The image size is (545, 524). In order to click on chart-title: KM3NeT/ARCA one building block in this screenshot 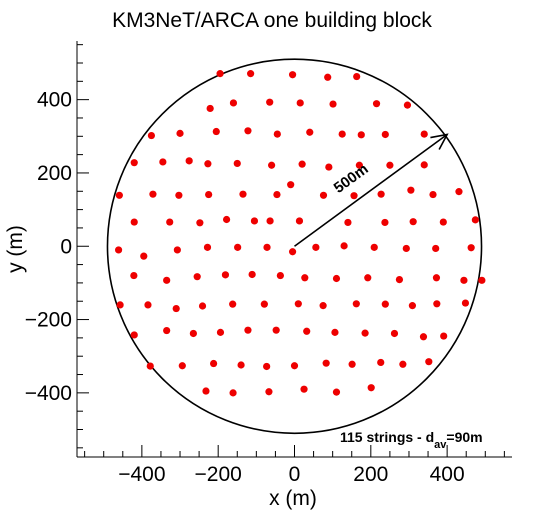, I will do `click(272, 20)`.